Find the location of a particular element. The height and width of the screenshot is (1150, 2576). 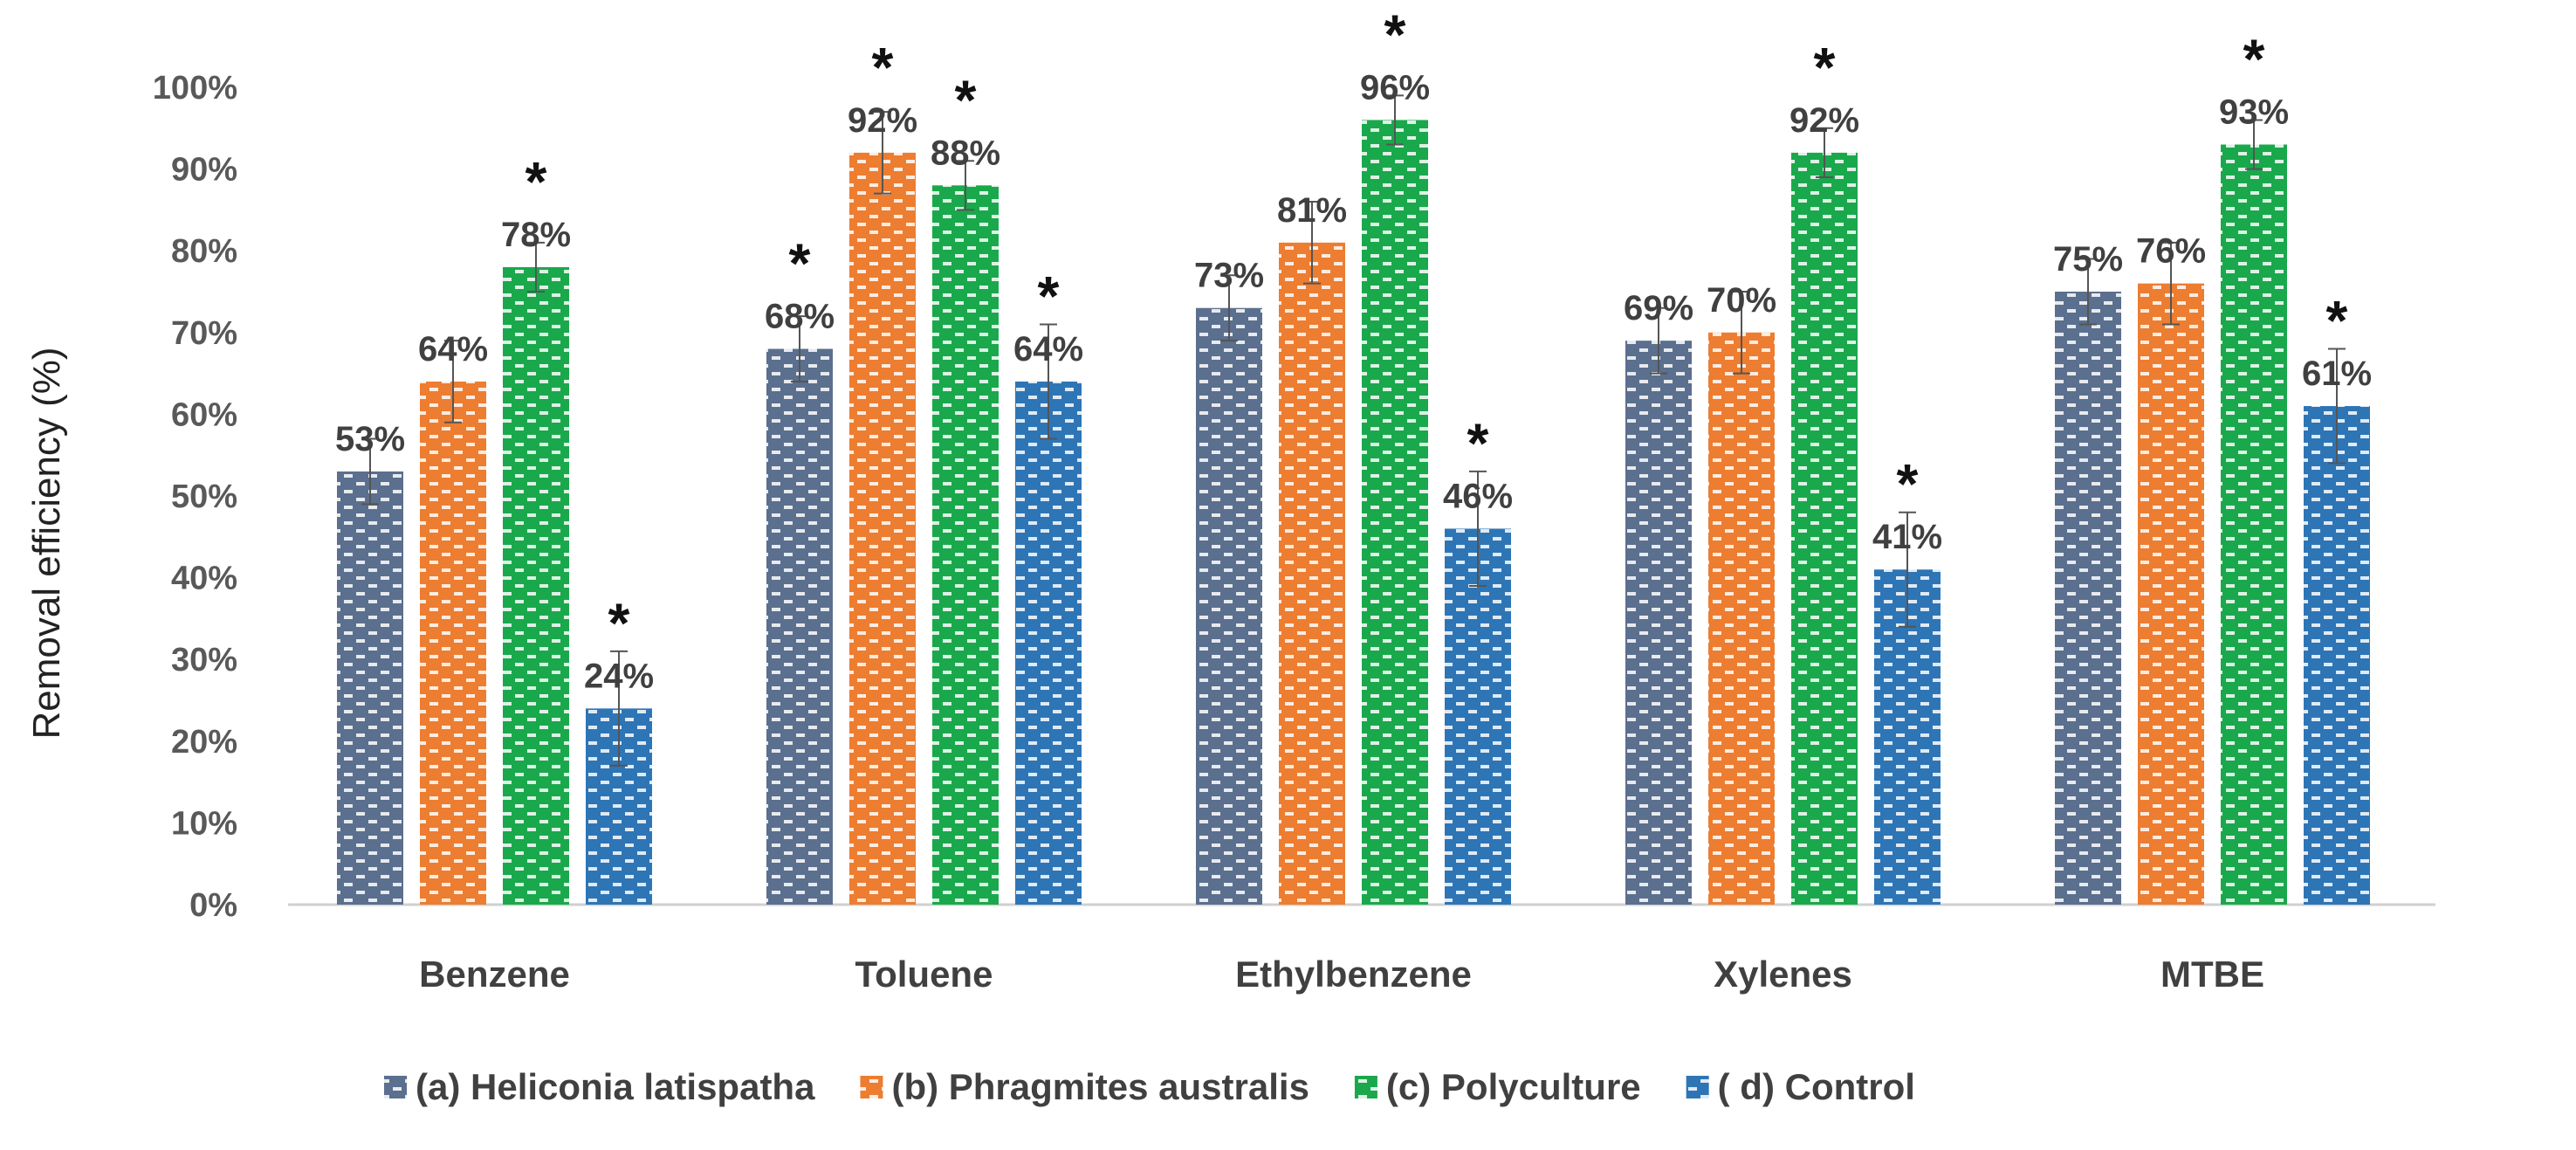

x-axis: Benzene Toluene Ethylbenzene Xylenes MTBE is located at coordinates (1342, 974).